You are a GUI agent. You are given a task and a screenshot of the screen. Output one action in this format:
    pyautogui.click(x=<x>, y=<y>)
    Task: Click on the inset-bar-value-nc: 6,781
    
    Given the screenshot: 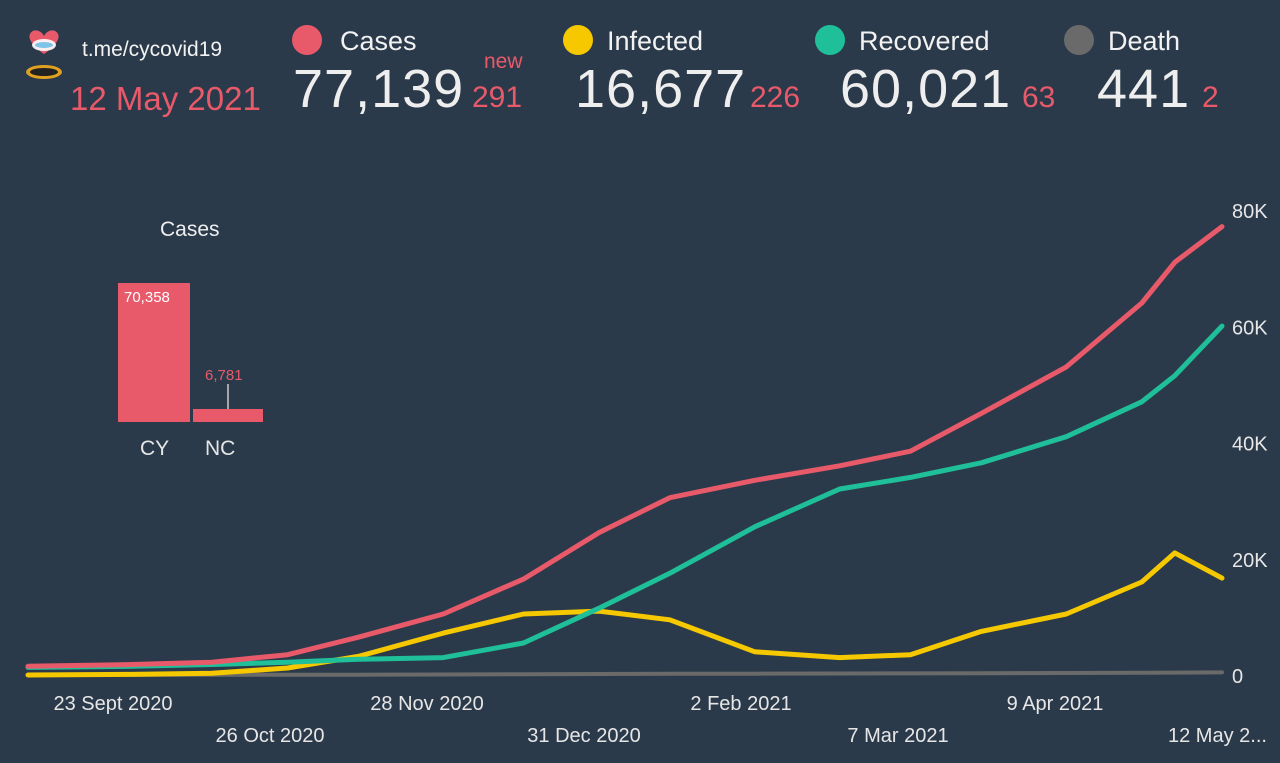 What is the action you would take?
    pyautogui.click(x=224, y=375)
    